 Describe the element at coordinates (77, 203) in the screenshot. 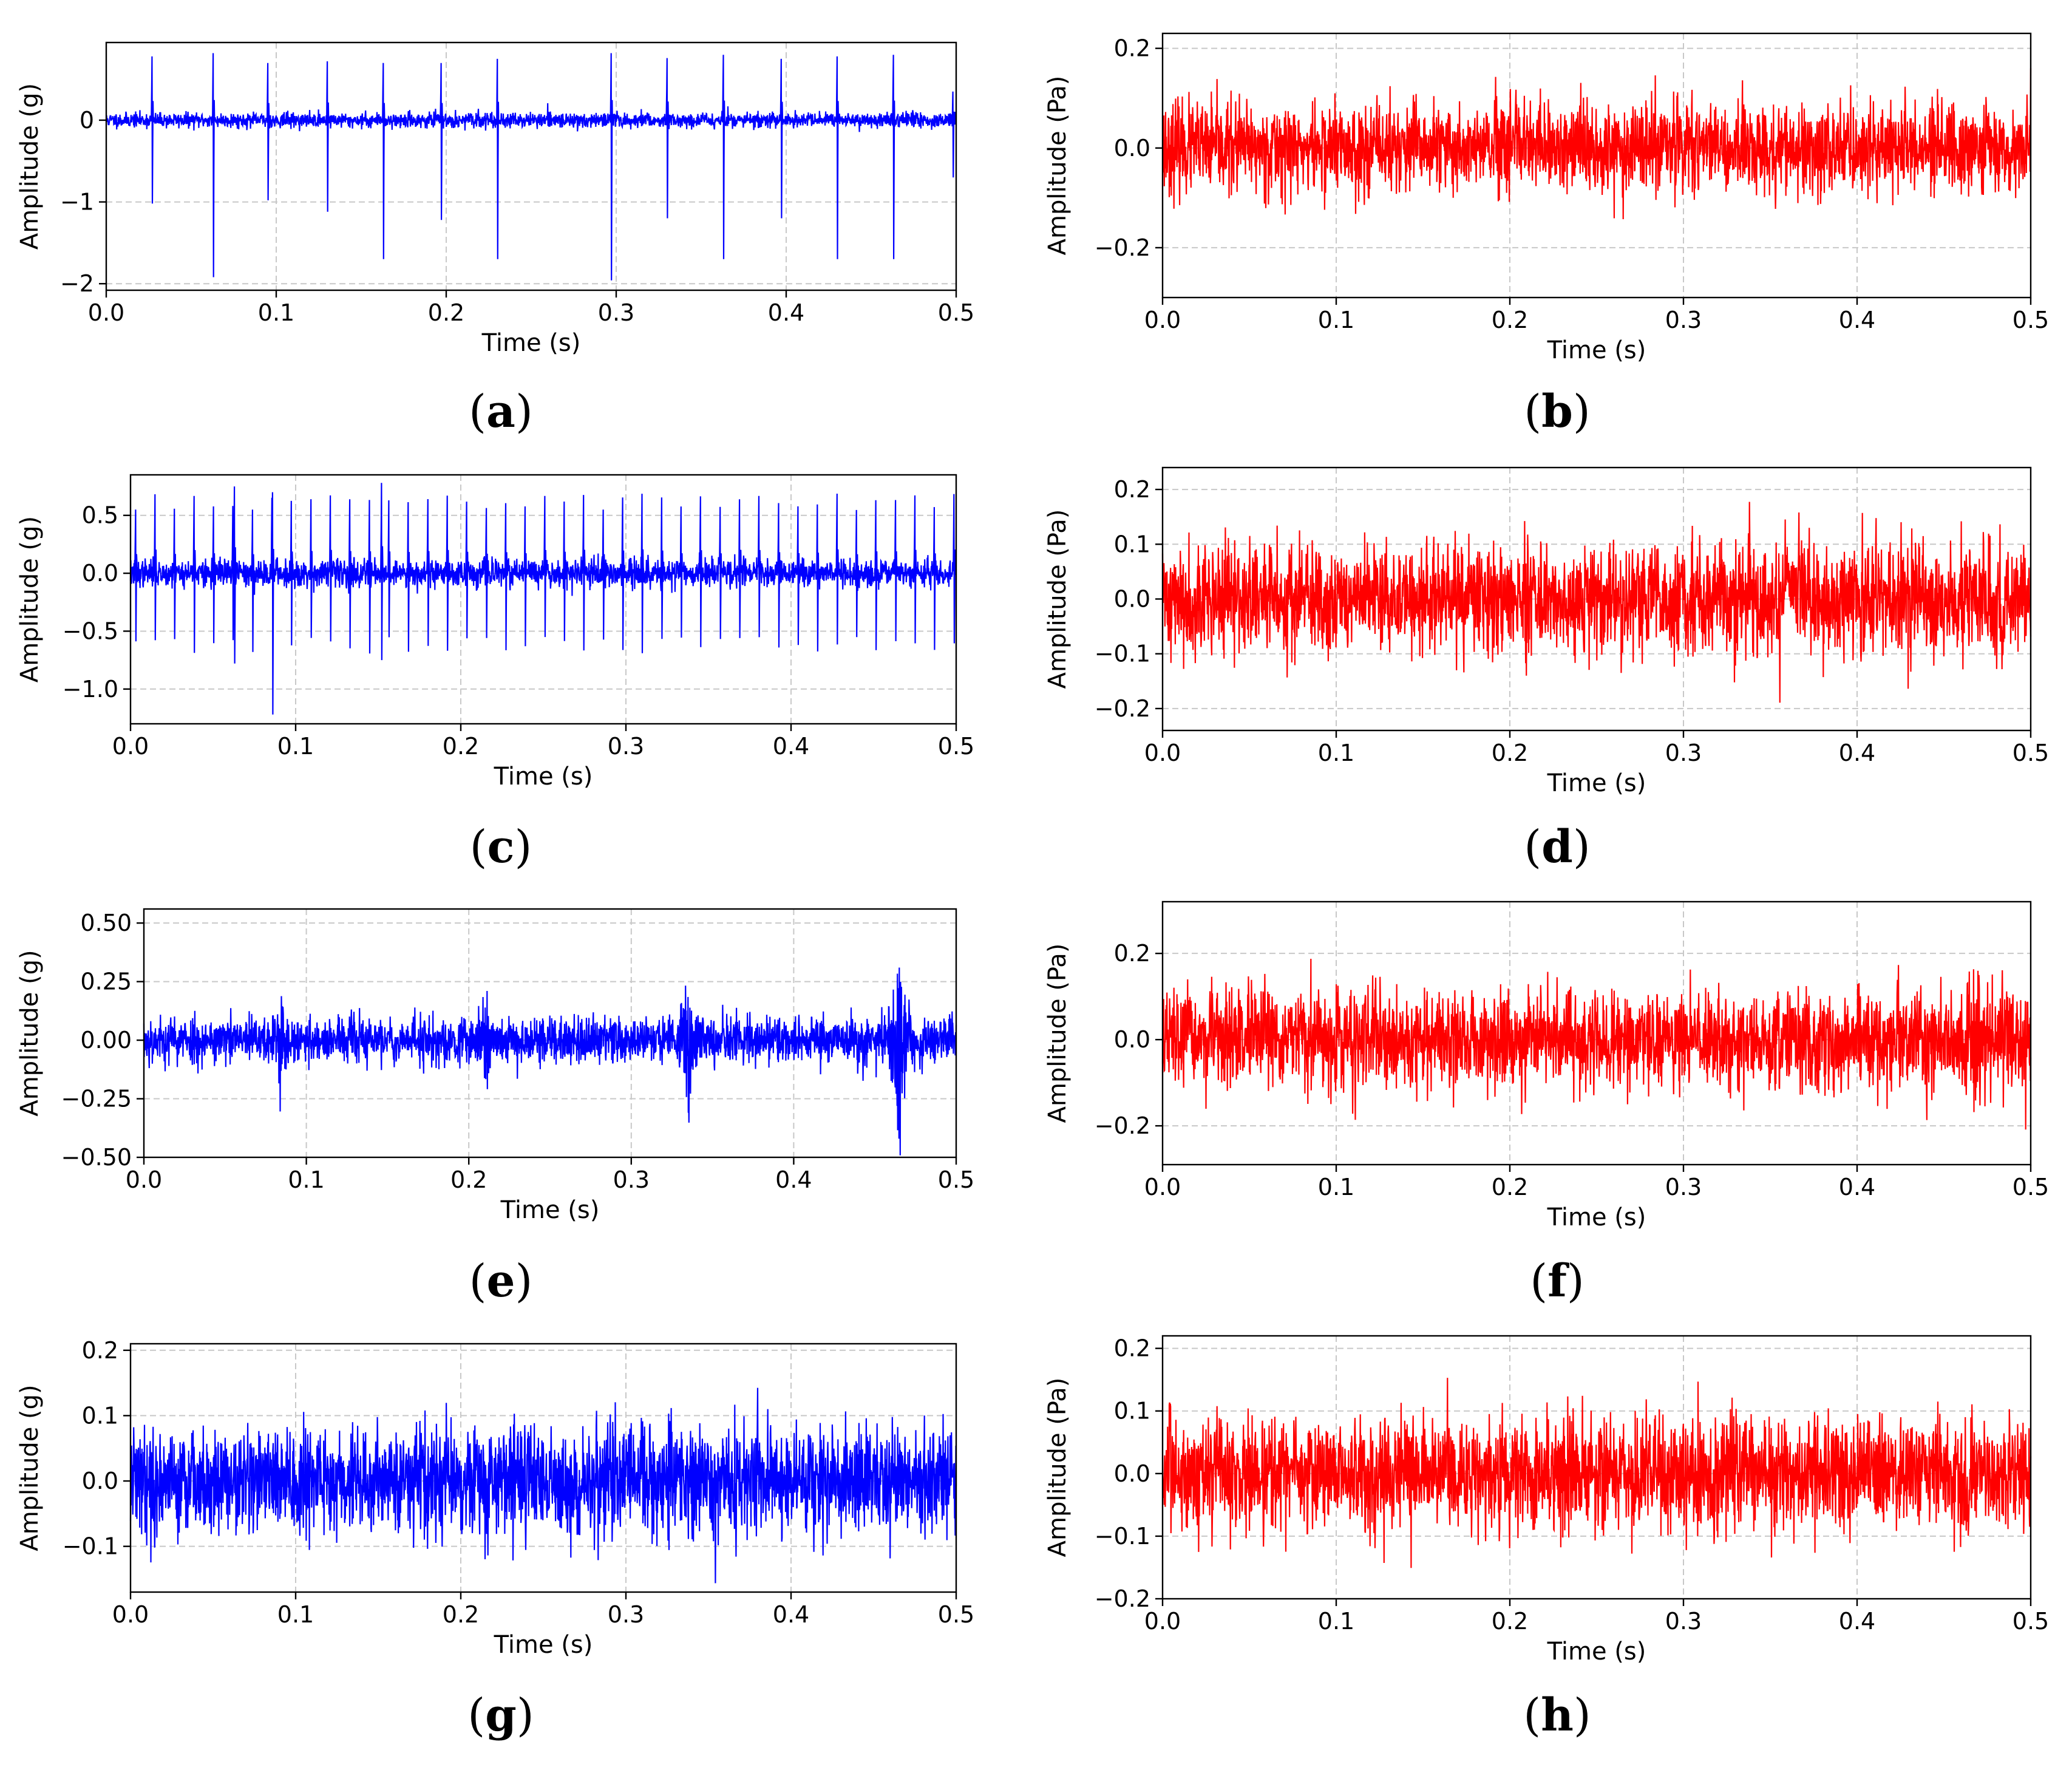

I see `y-tick-label: −1` at that location.